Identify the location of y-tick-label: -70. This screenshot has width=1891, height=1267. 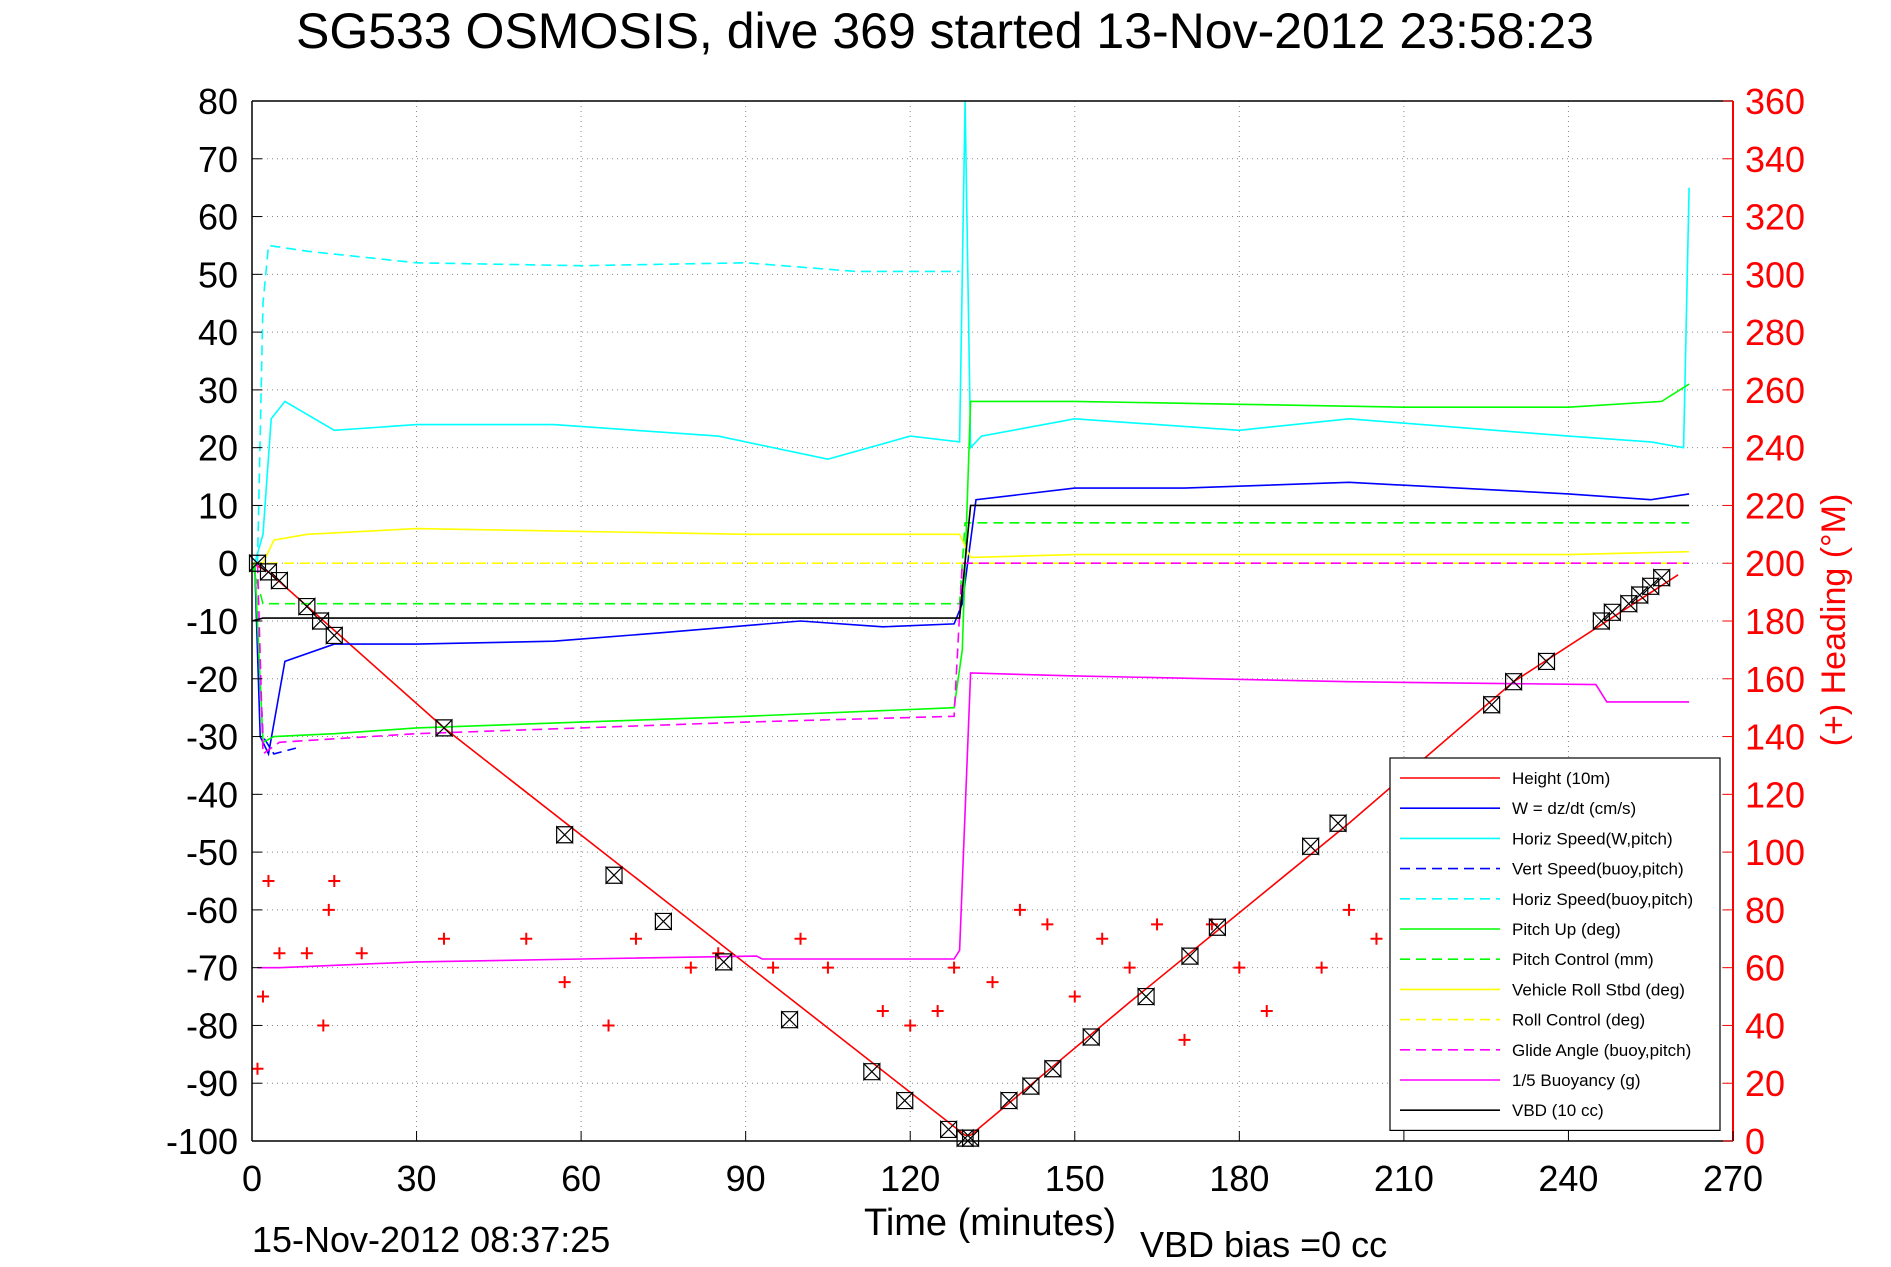
(212, 968).